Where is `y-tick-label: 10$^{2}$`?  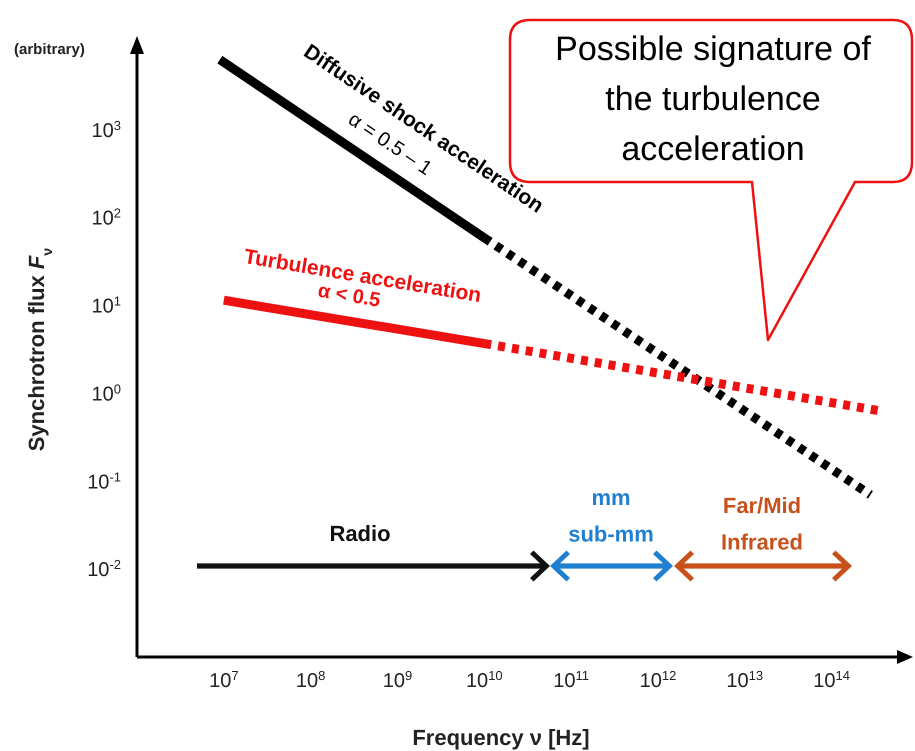 y-tick-label: 10$^{2}$ is located at coordinates (106, 217).